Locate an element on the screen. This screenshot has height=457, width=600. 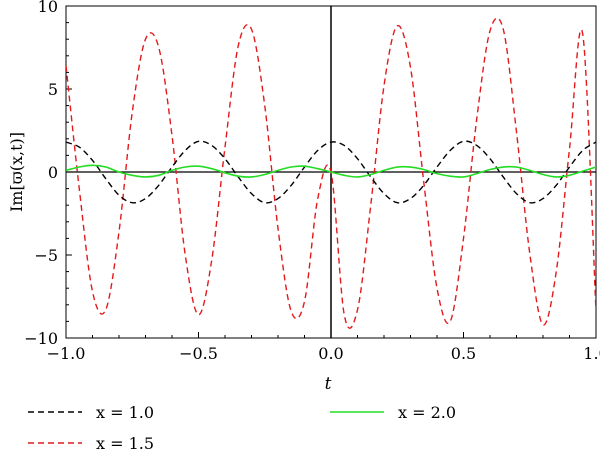
legend-label-x2: x = 2.0 is located at coordinates (427, 412).